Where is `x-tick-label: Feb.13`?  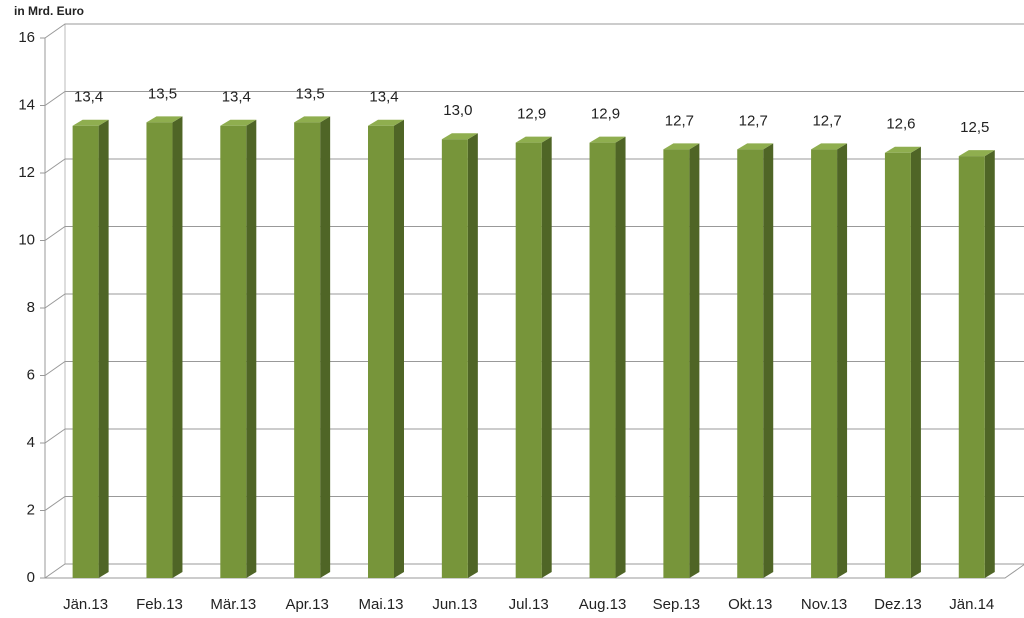 x-tick-label: Feb.13 is located at coordinates (159, 604).